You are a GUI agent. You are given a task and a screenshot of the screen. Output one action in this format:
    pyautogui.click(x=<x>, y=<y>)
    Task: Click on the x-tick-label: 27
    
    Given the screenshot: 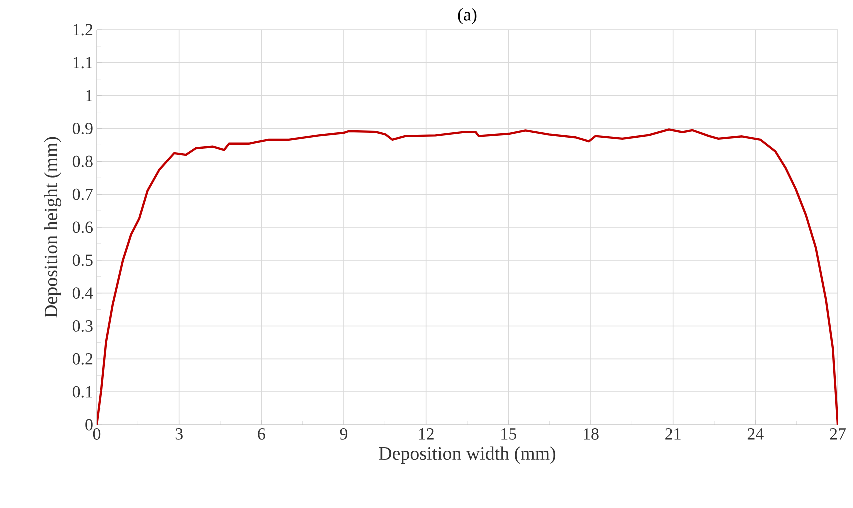 What is the action you would take?
    pyautogui.click(x=838, y=434)
    